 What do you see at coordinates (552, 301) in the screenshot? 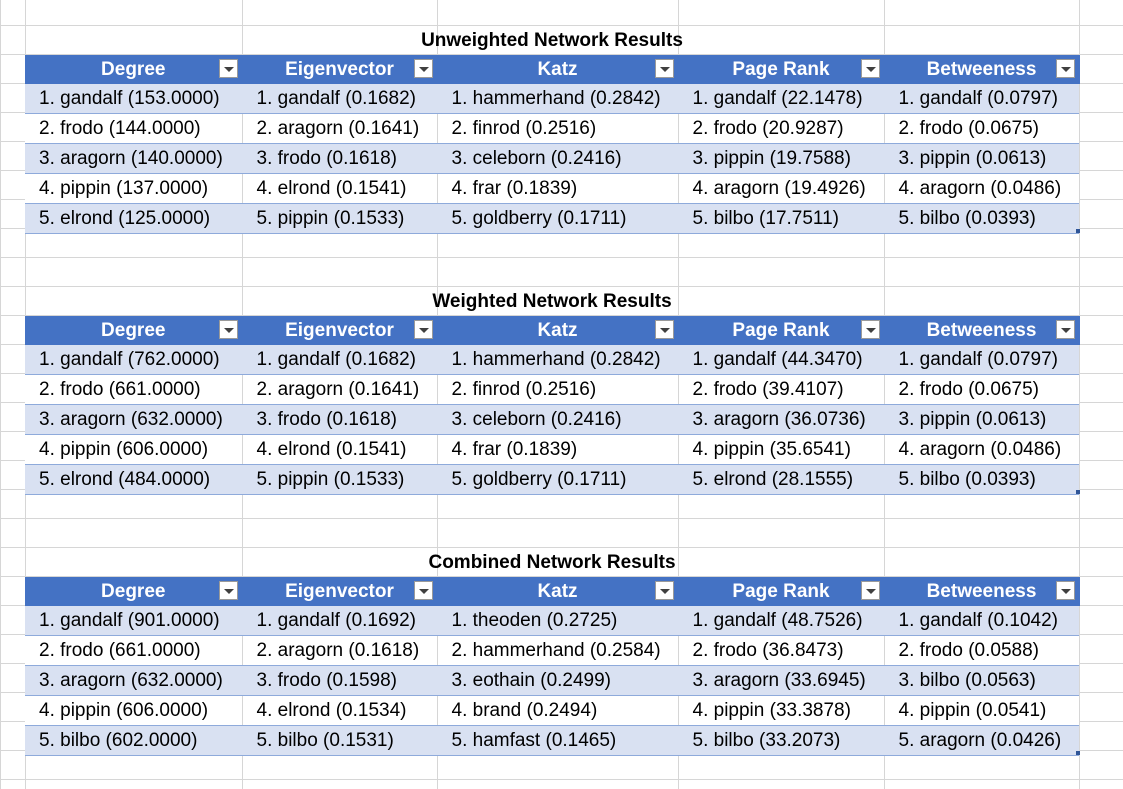
I see `table-title: Weighted Network Results` at bounding box center [552, 301].